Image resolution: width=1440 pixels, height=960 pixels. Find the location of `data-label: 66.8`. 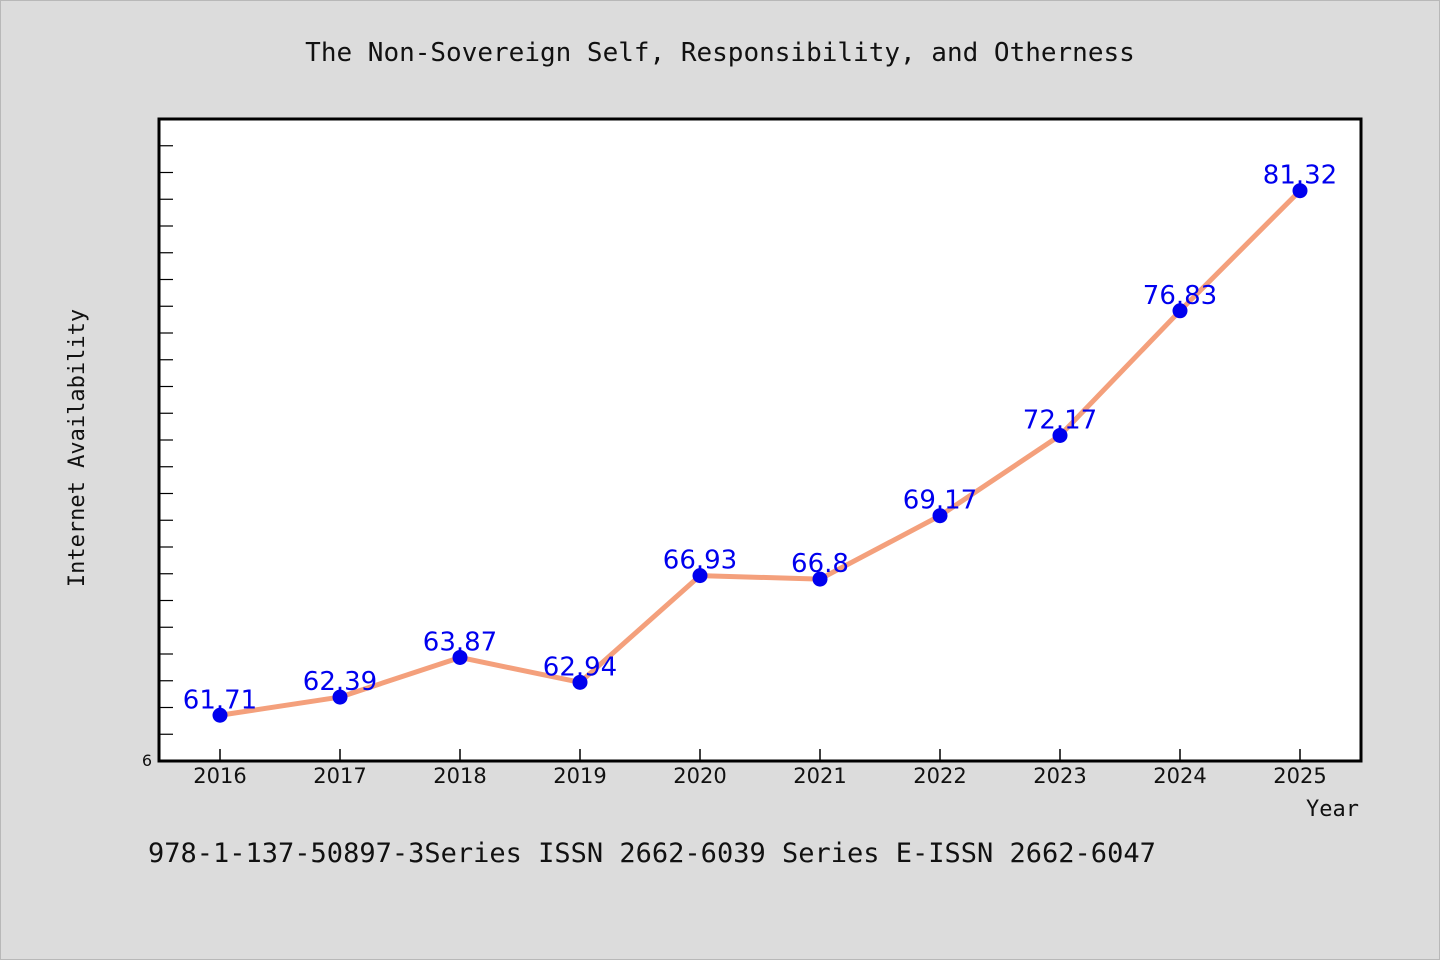

data-label: 66.8 is located at coordinates (820, 564).